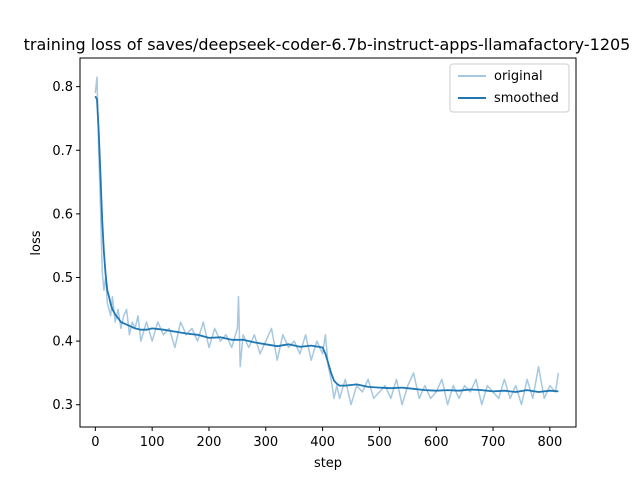 The height and width of the screenshot is (480, 640). I want to click on x-tick-label: 400, so click(322, 442).